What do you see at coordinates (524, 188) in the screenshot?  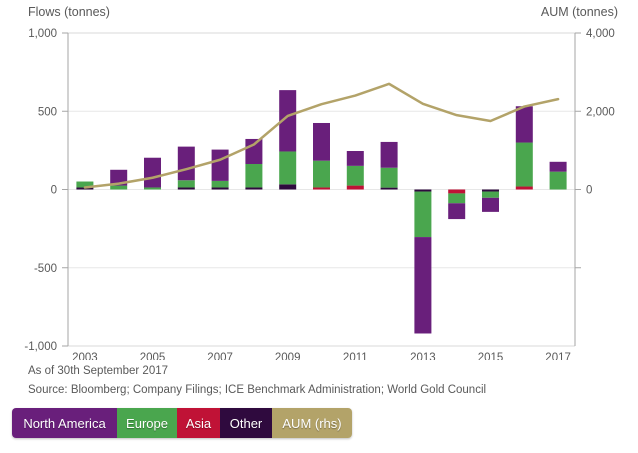 I see `bar-segment-asia-2016` at bounding box center [524, 188].